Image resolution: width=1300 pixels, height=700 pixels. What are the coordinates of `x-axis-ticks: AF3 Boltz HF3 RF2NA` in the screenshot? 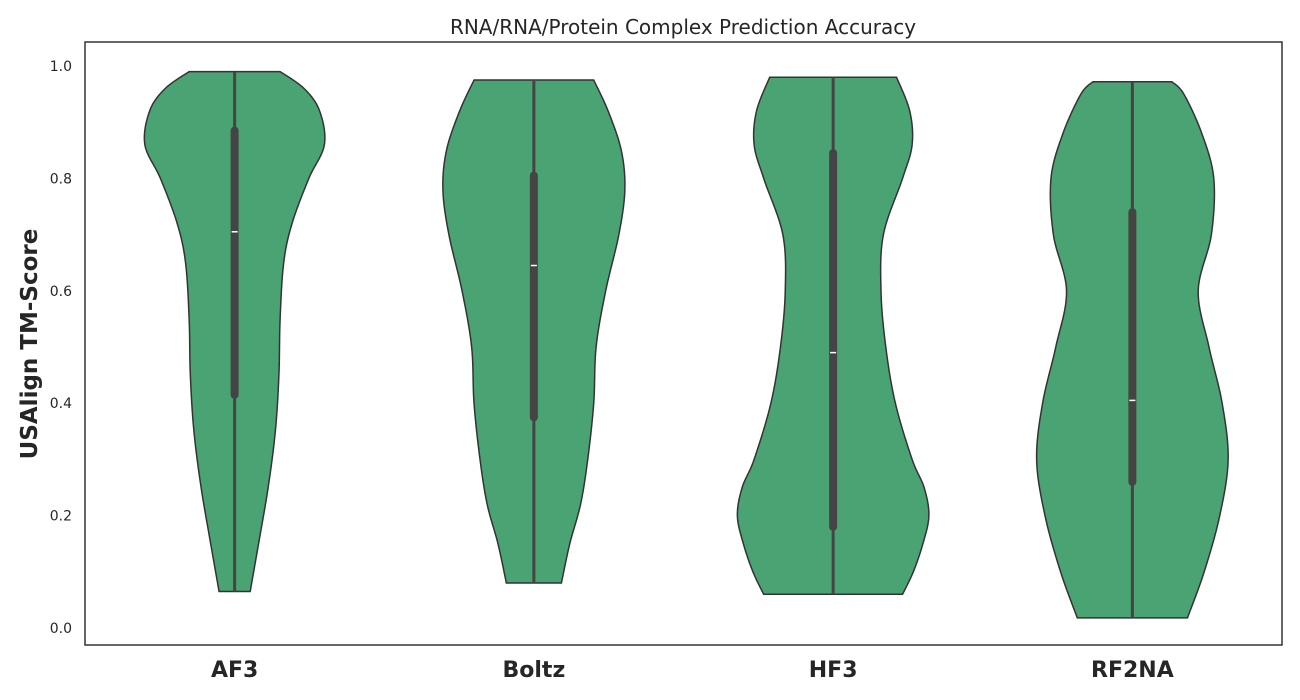 It's located at (692, 670).